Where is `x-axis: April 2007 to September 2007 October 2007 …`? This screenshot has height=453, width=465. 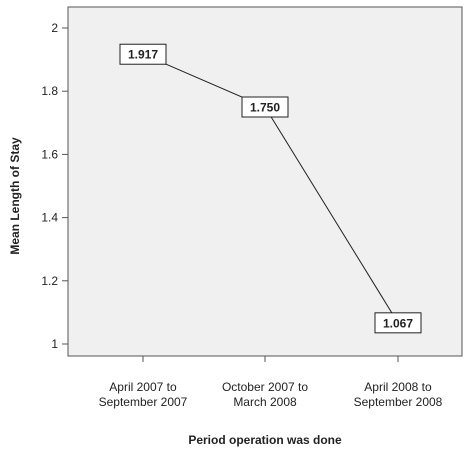 x-axis: April 2007 to September 2007 October 2007 … is located at coordinates (271, 382).